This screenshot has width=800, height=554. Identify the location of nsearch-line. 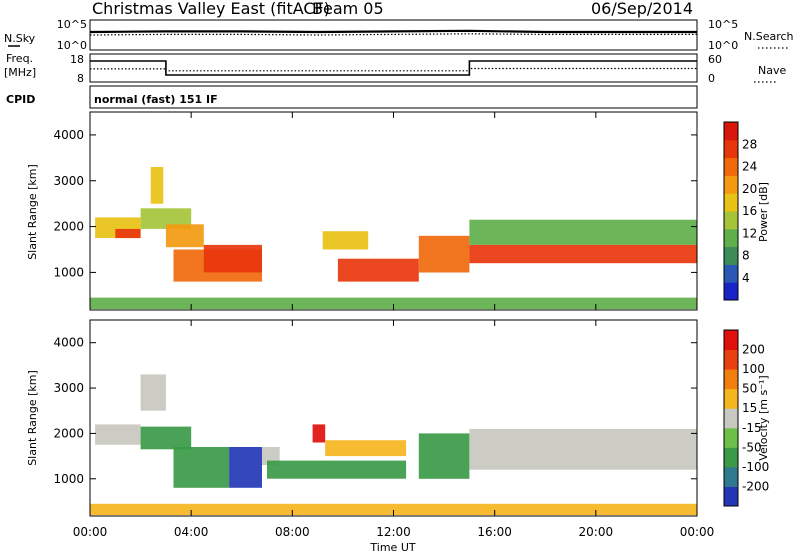
(393, 34).